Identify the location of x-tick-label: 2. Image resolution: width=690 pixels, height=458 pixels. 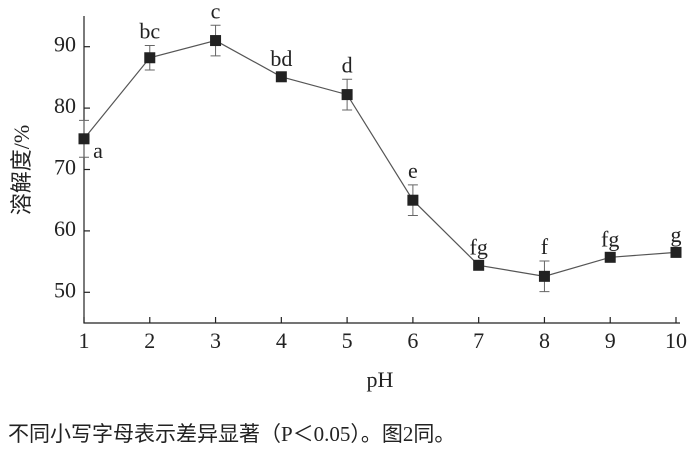
(149, 340).